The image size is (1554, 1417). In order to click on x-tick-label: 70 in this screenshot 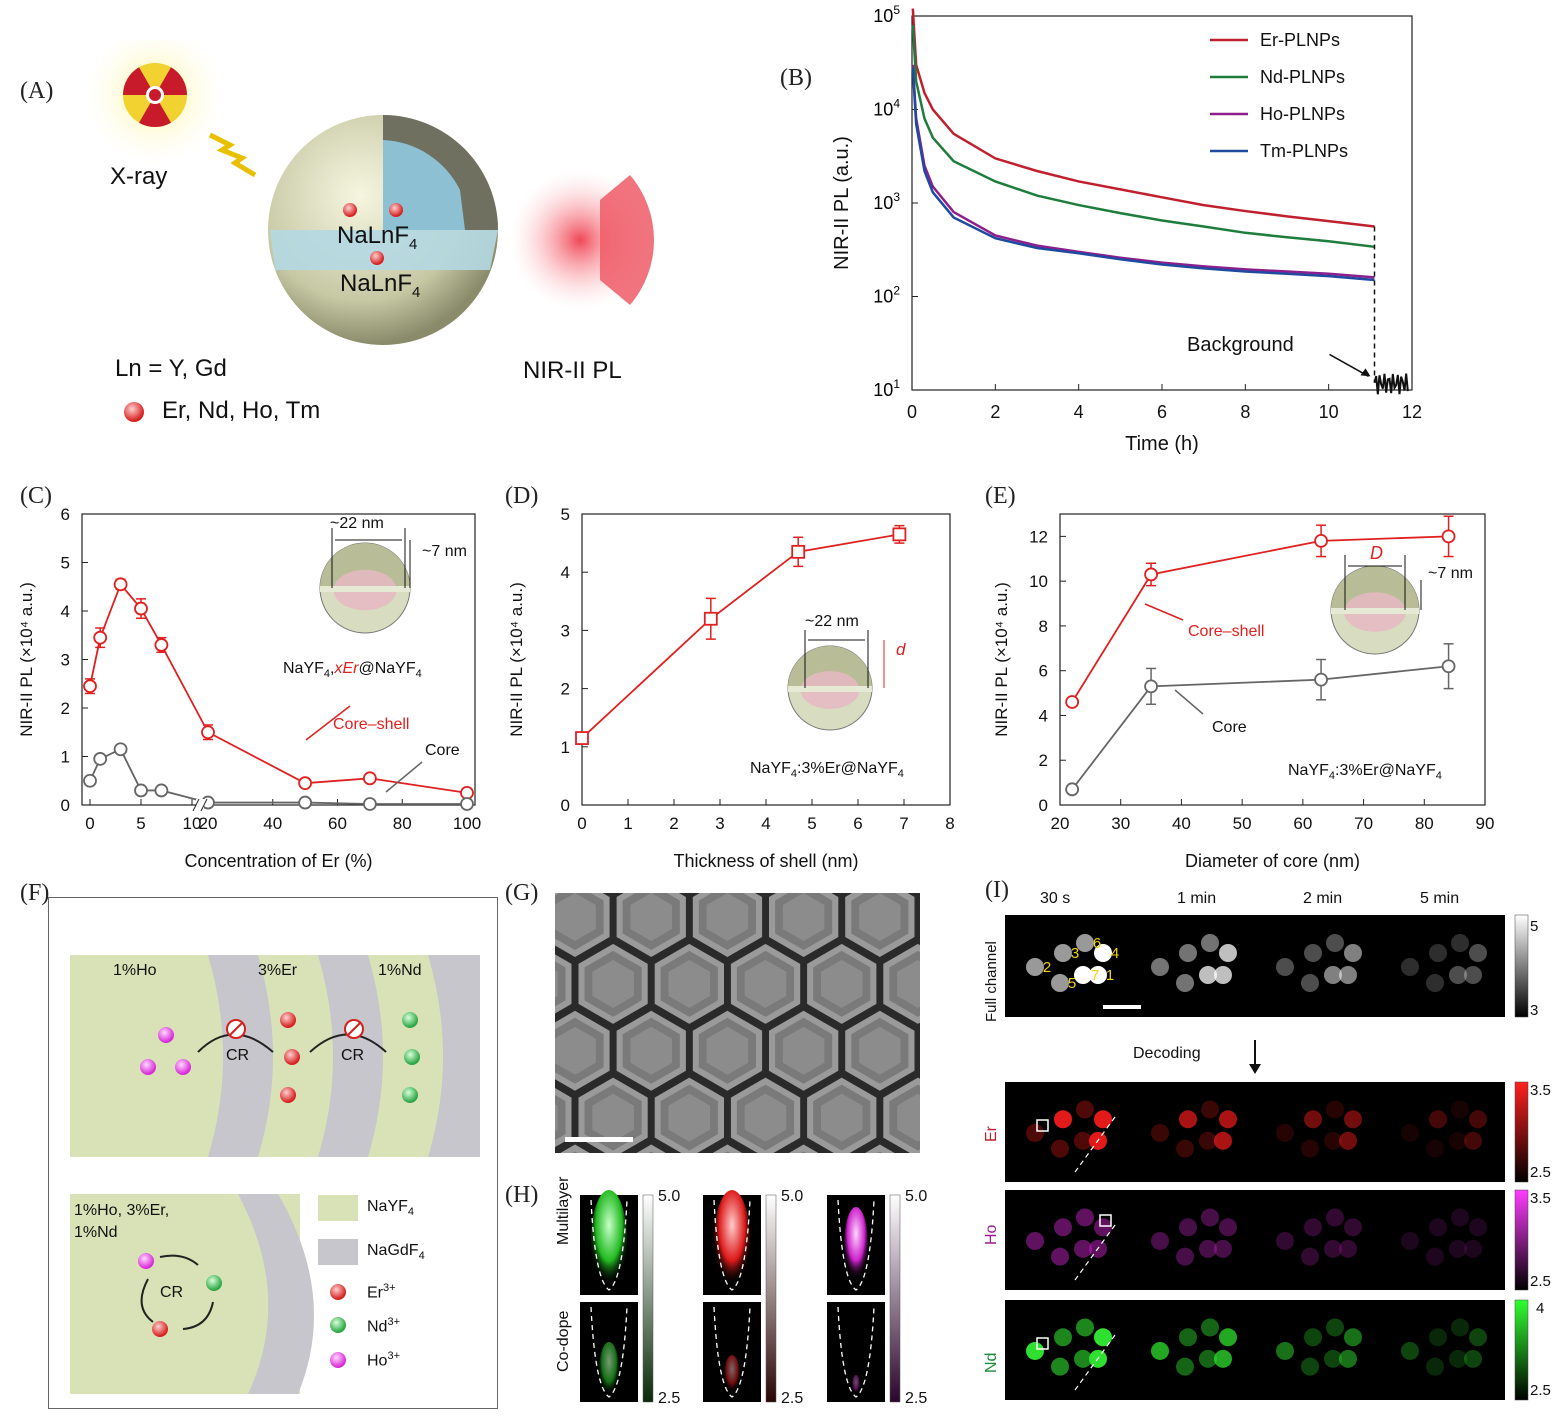, I will do `click(1363, 823)`.